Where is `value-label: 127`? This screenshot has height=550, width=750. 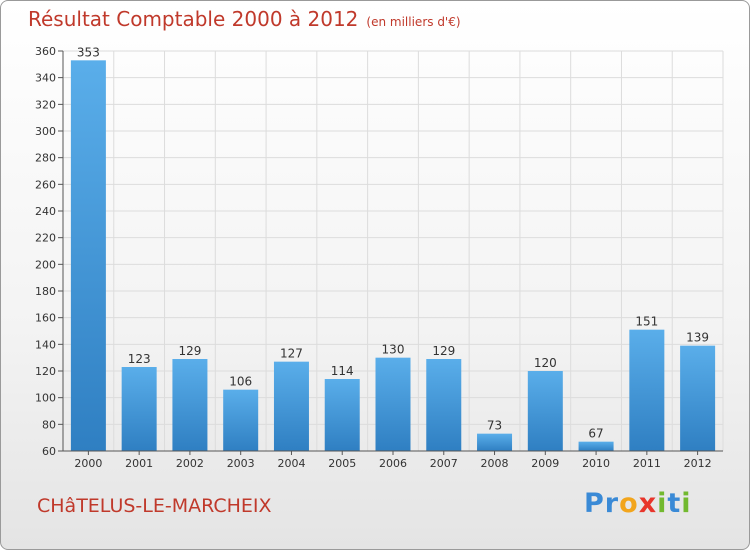 value-label: 127 is located at coordinates (291, 354).